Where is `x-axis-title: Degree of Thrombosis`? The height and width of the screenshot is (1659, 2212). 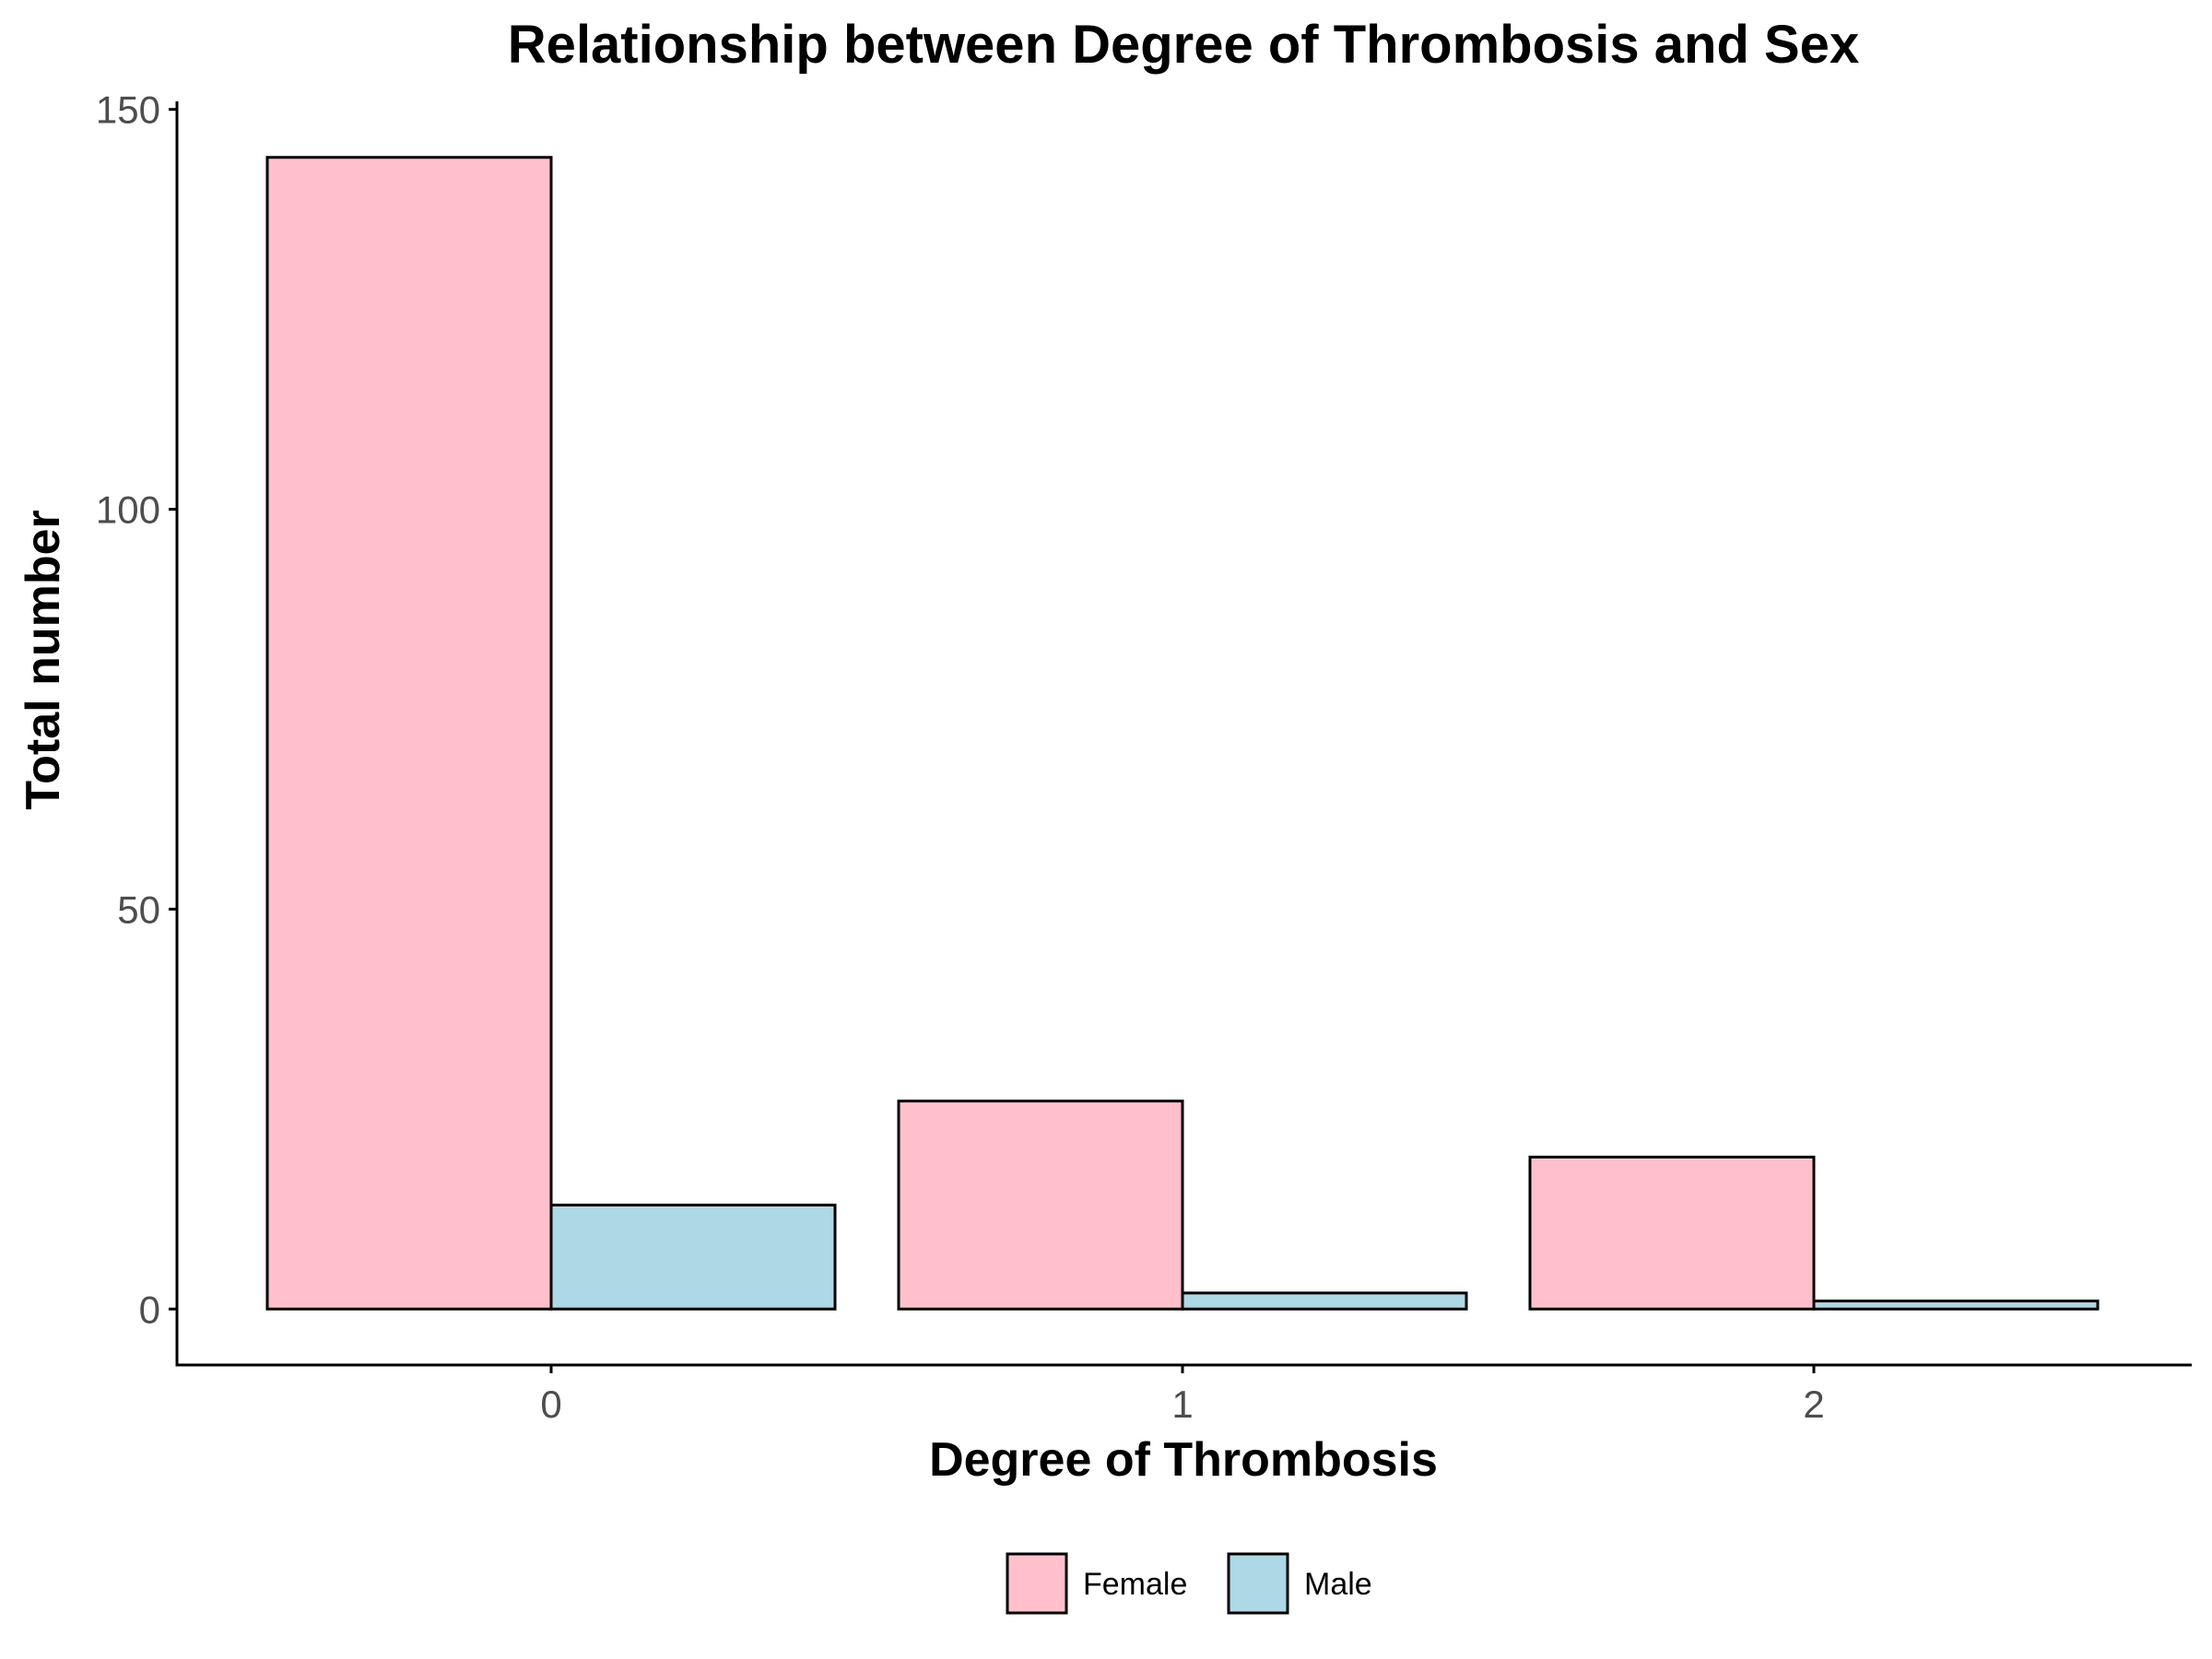
x-axis-title: Degree of Thrombosis is located at coordinates (1183, 1460).